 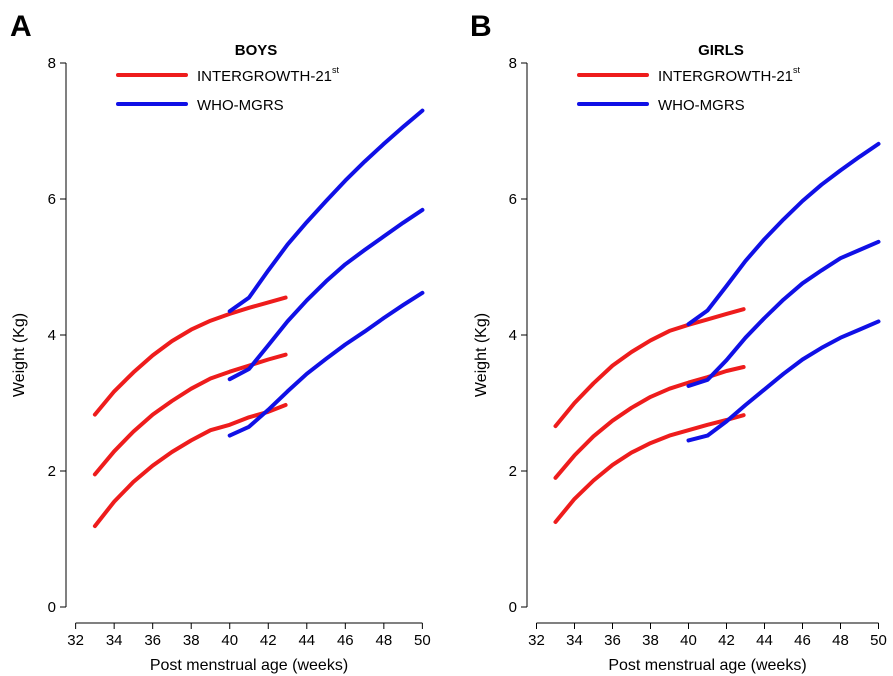 I want to click on panel-letter: A, so click(x=21, y=26).